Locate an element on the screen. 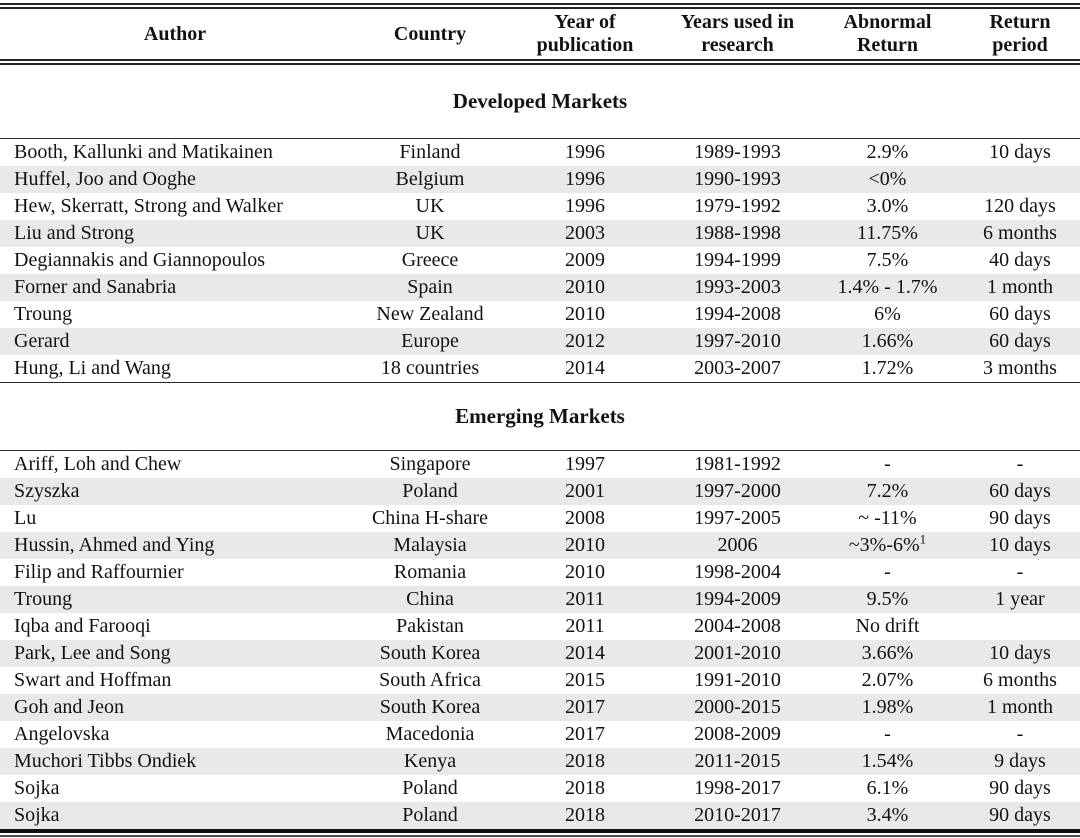  cell-years-used: 1997-2005 is located at coordinates (737, 518).